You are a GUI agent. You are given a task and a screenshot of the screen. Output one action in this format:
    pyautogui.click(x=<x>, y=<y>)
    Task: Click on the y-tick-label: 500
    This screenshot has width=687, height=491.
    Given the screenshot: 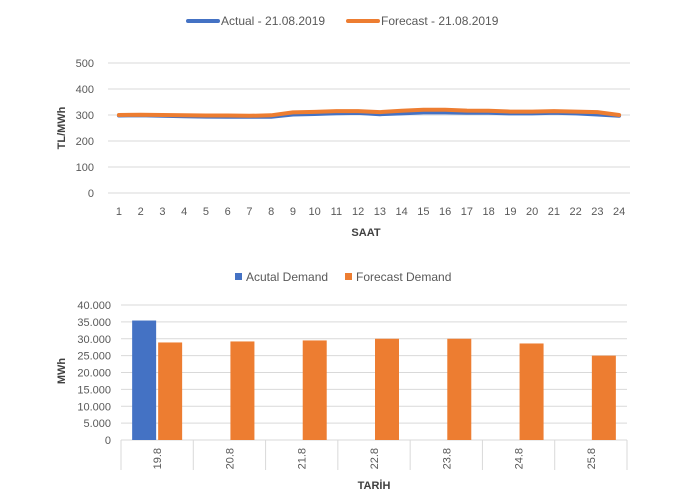 What is the action you would take?
    pyautogui.click(x=85, y=64)
    